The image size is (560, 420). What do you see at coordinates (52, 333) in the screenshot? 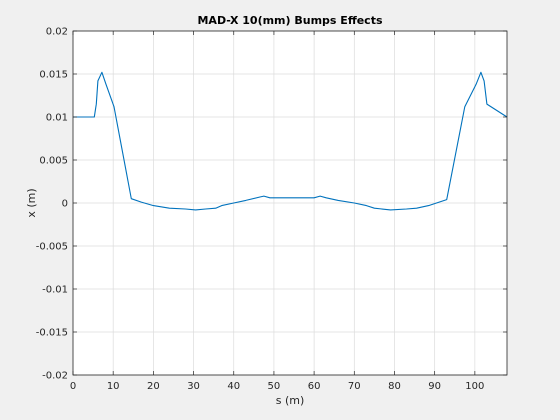
I see `y-tick-label: -0.015` at bounding box center [52, 333].